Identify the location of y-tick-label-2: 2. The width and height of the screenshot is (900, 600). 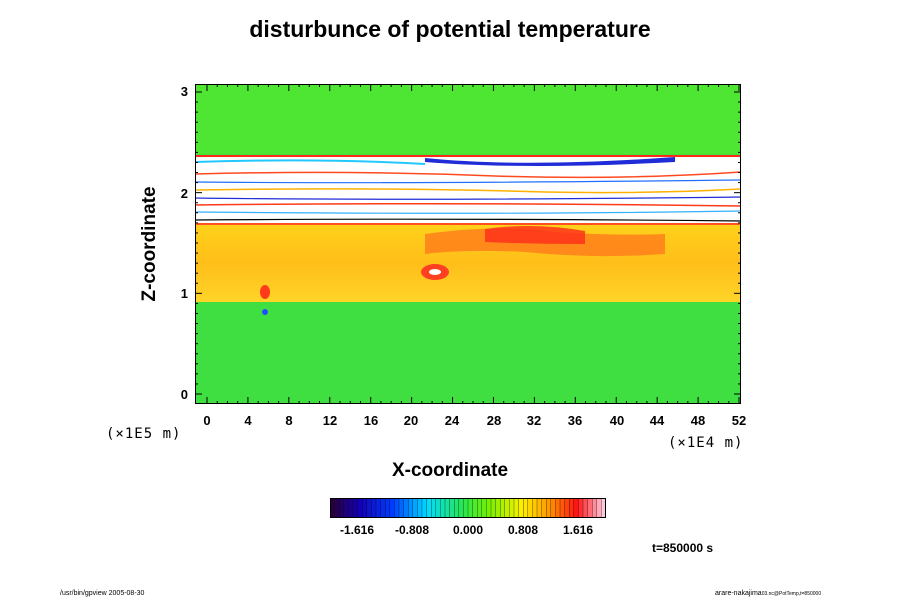
(184, 193).